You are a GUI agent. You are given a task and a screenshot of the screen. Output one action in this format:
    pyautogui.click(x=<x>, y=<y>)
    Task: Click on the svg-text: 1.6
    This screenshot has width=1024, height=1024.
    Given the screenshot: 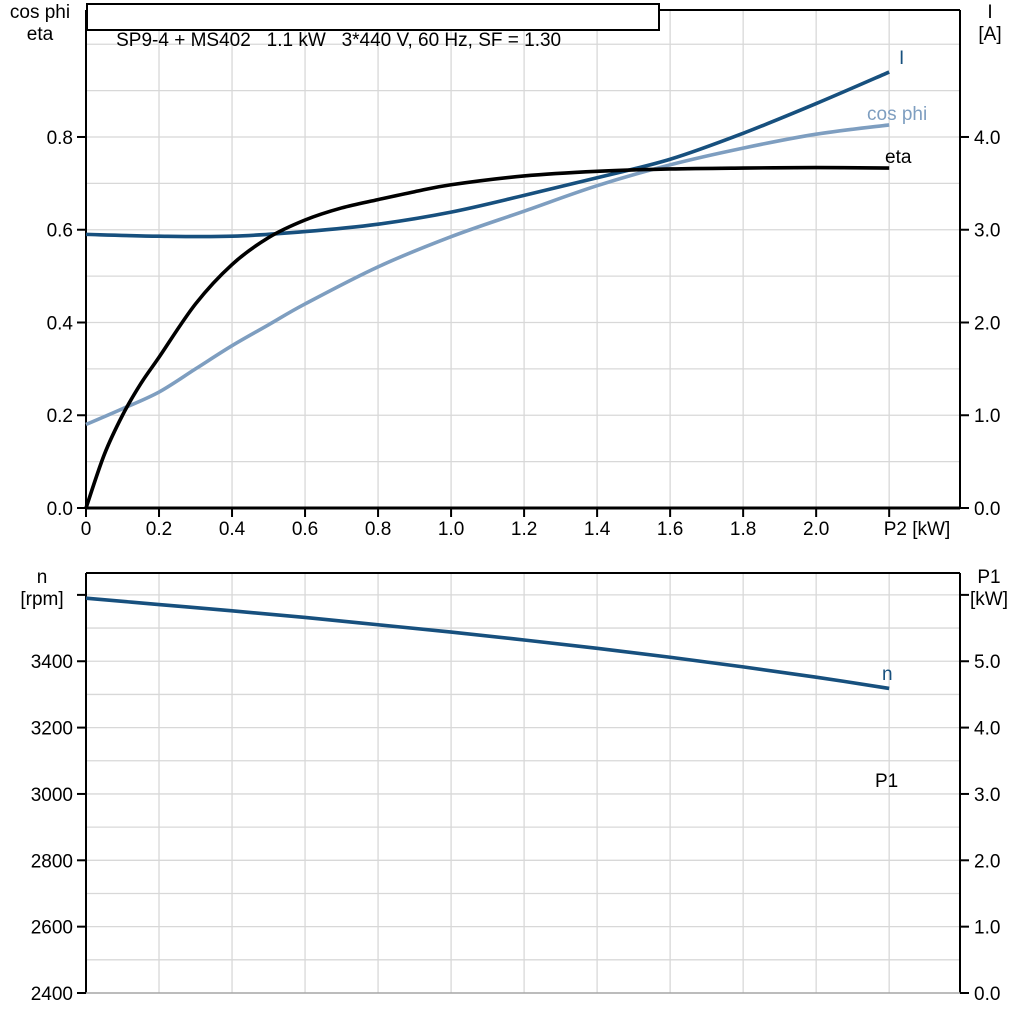 What is the action you would take?
    pyautogui.click(x=670, y=529)
    